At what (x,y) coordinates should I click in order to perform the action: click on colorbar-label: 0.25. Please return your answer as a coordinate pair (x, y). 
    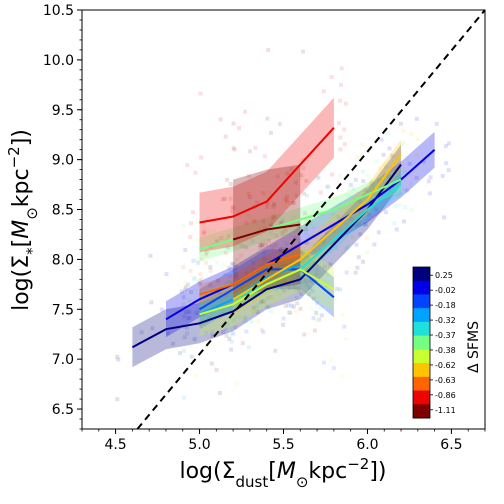
    Looking at the image, I should click on (444, 275).